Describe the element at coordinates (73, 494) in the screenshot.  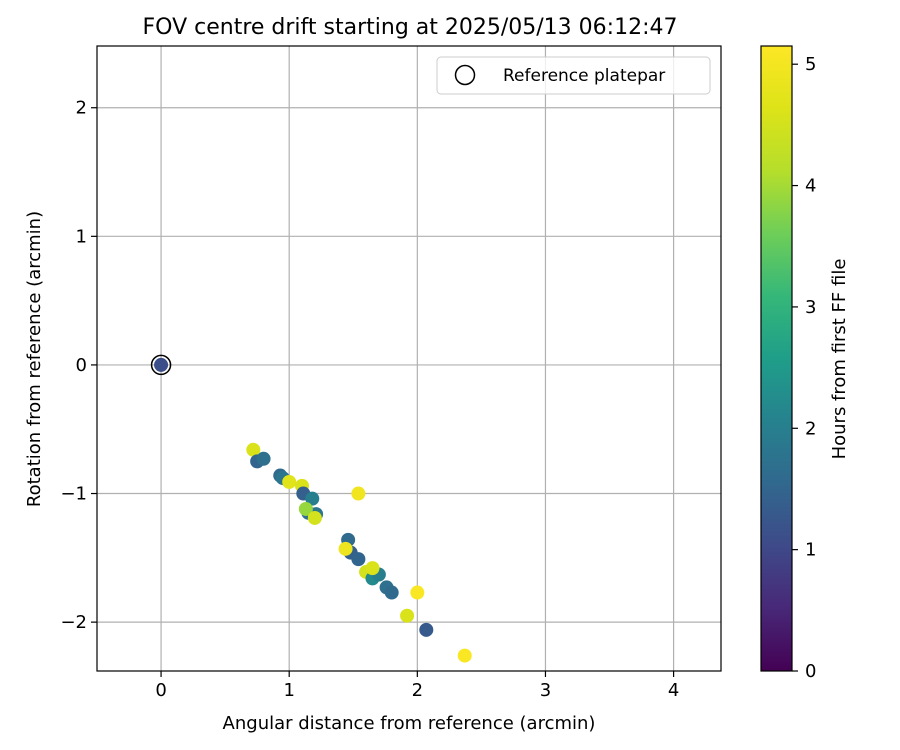
I see `y-tick-label: −1` at that location.